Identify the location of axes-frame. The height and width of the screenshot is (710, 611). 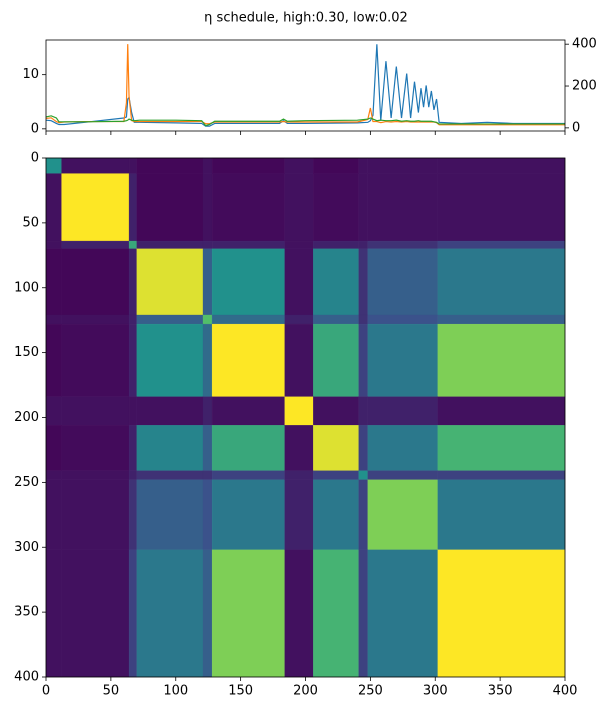
(305, 85).